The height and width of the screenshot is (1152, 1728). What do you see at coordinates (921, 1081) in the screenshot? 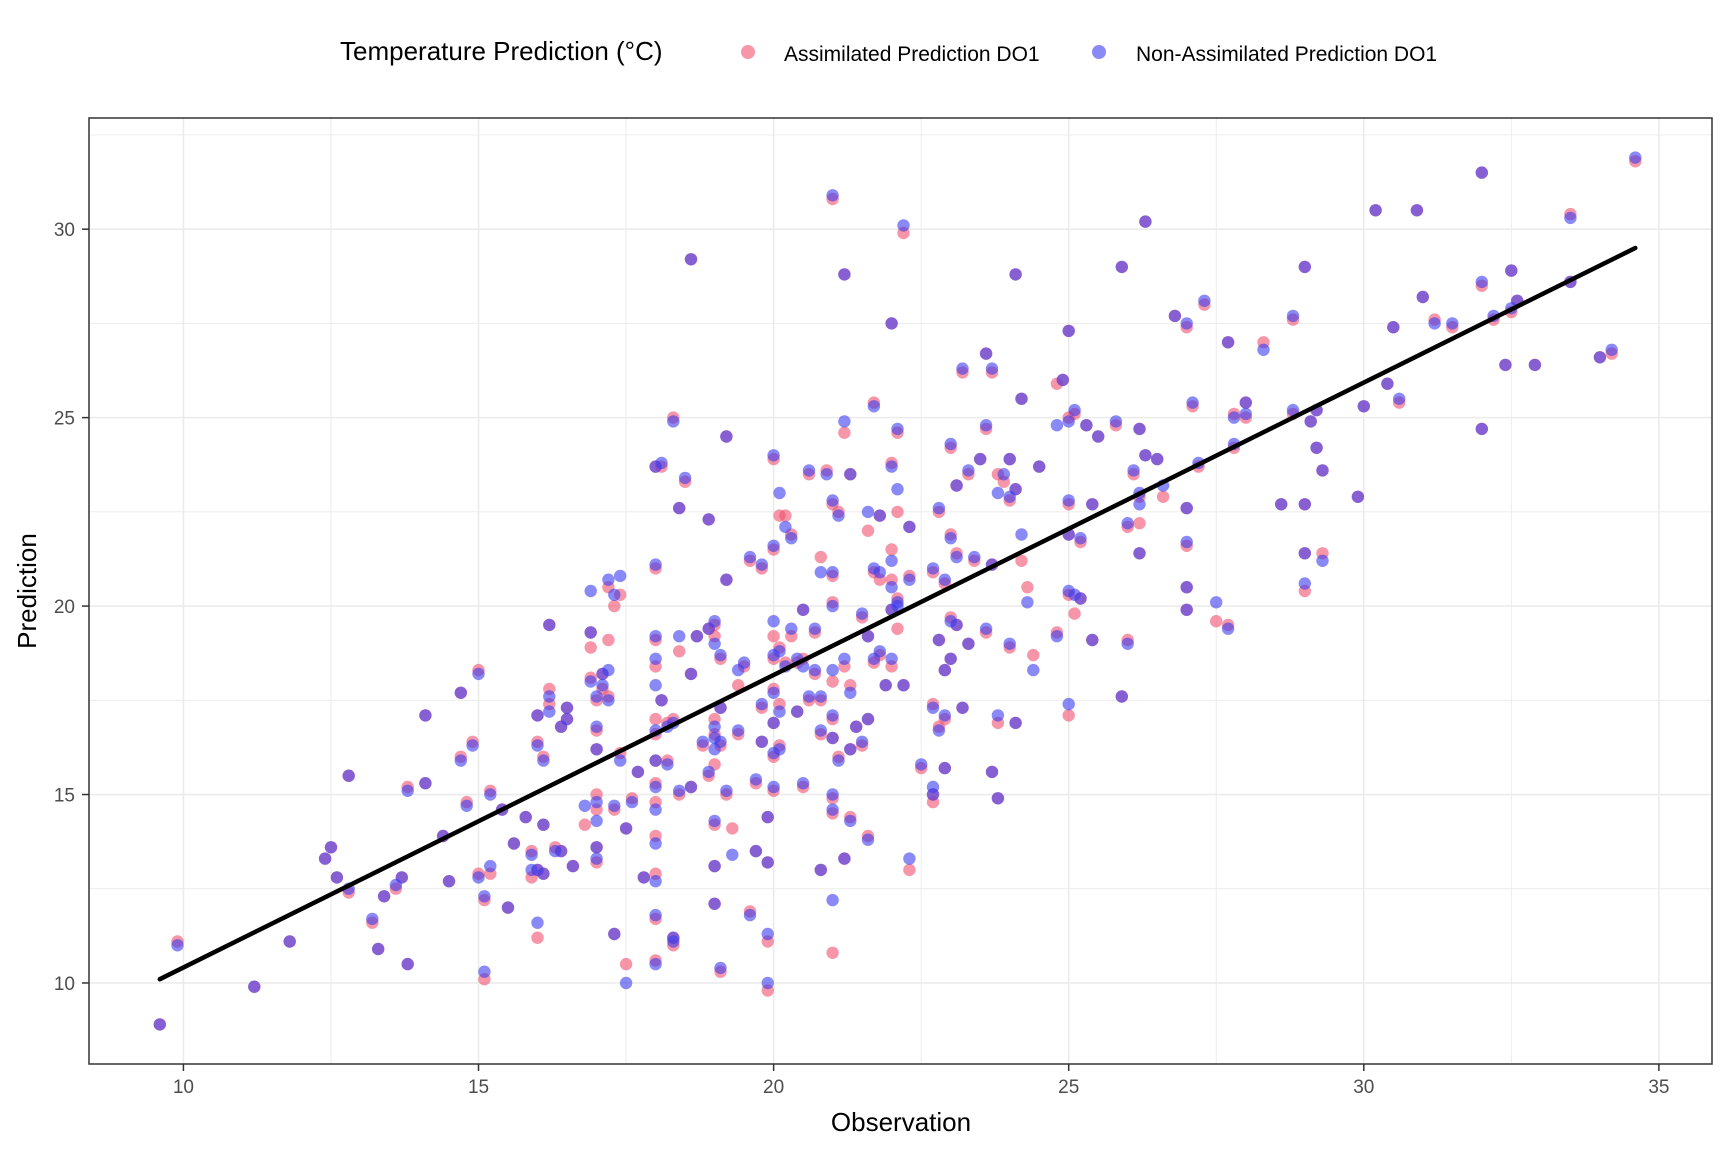
I see `x-axis: 10 15 20 25 30 35` at bounding box center [921, 1081].